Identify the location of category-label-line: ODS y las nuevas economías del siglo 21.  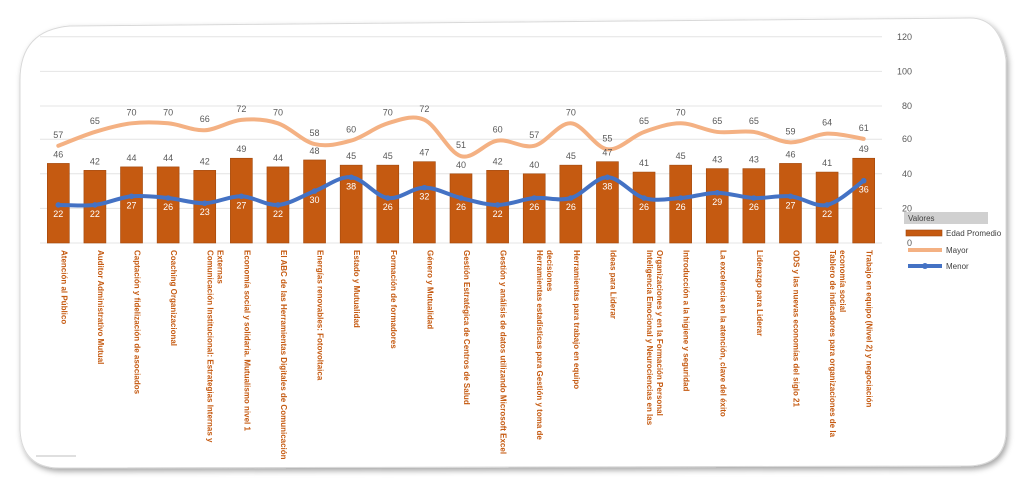
(795, 329).